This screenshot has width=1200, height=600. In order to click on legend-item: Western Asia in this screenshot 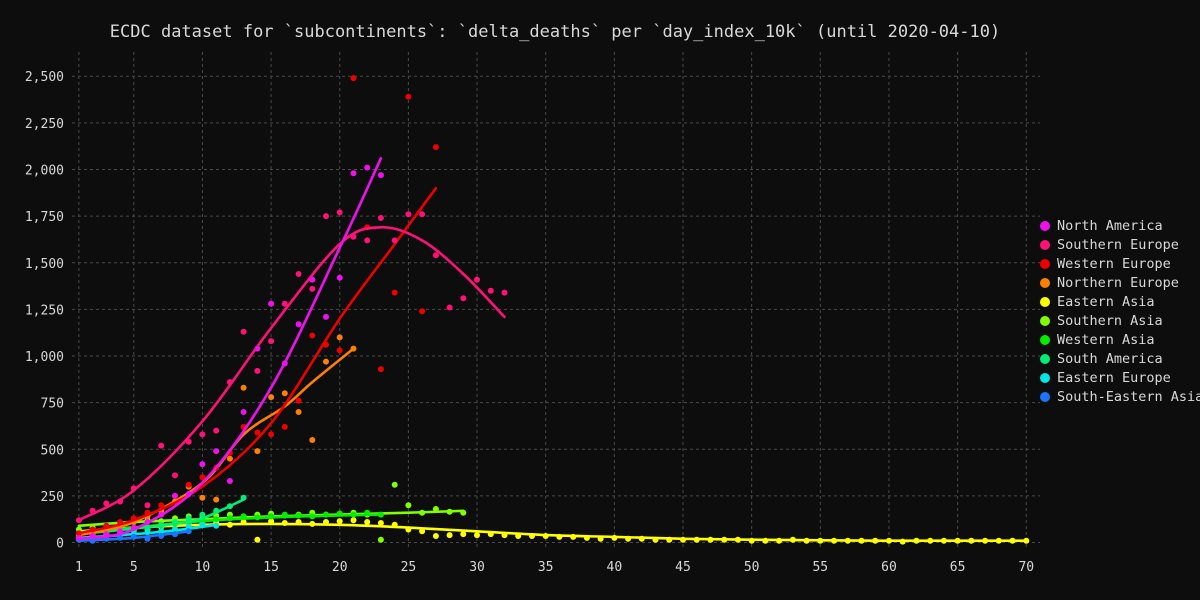, I will do `click(1120, 339)`.